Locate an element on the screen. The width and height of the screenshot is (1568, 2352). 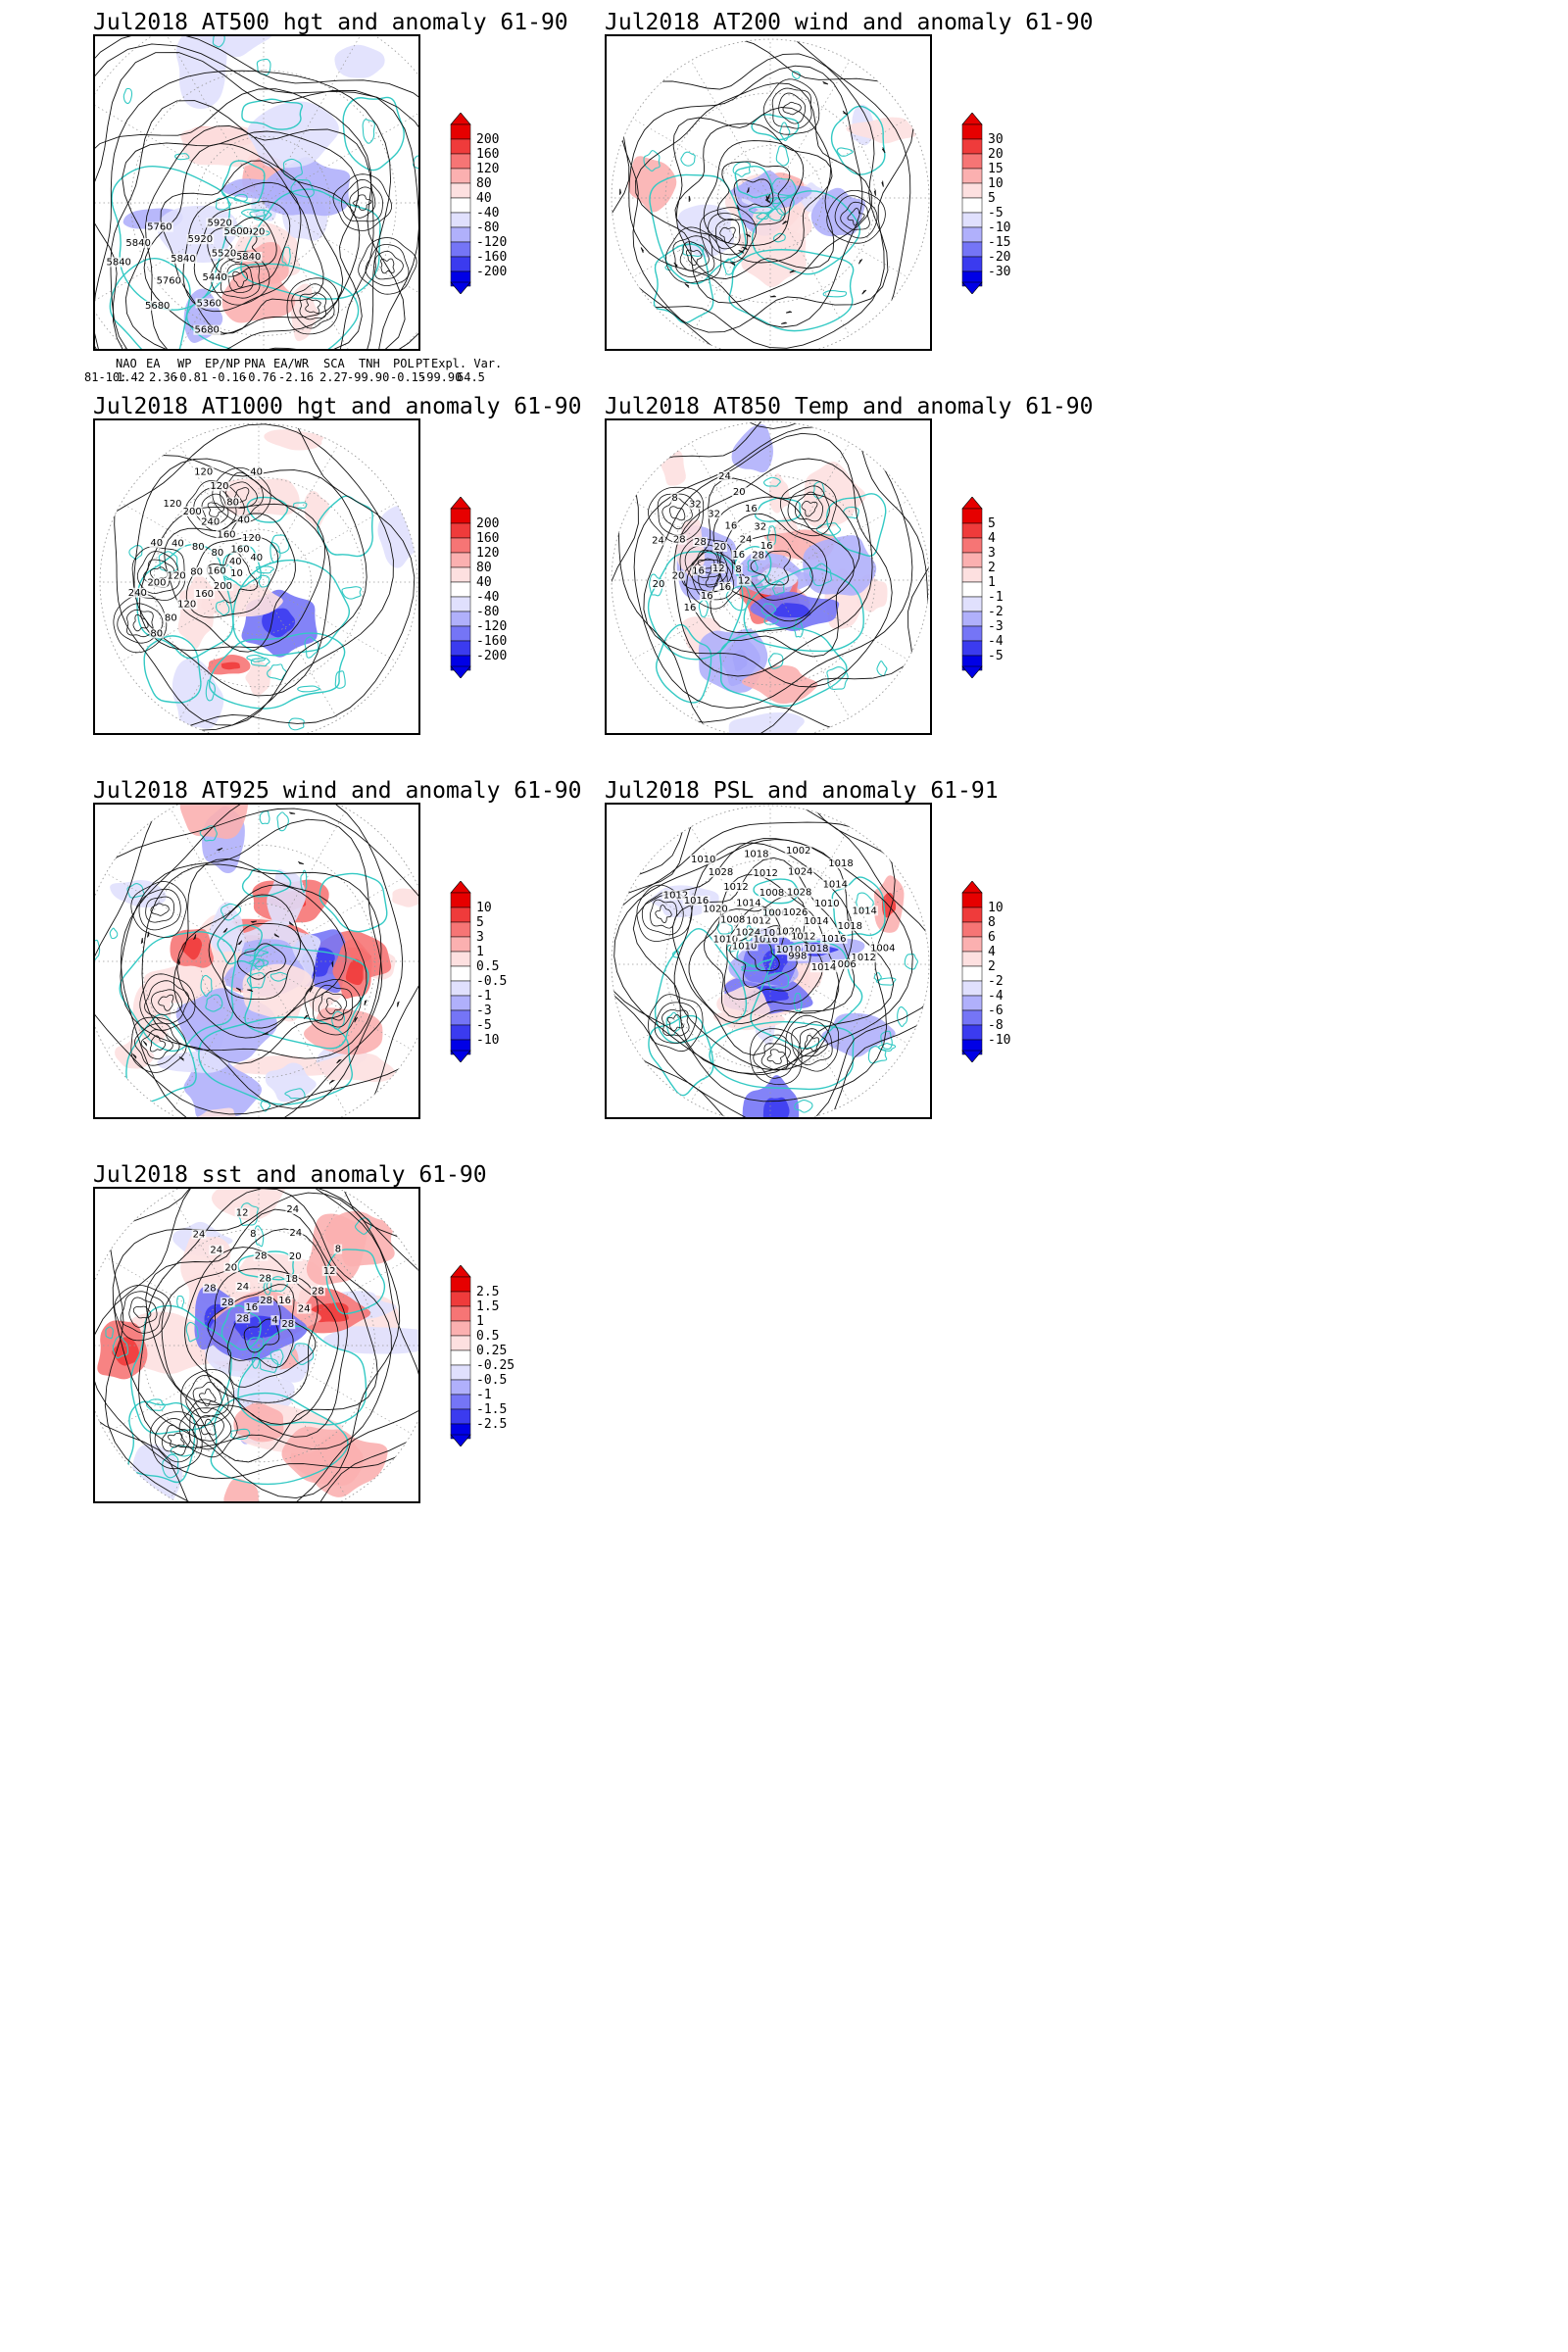
contour-label: 5360 is located at coordinates (209, 303).